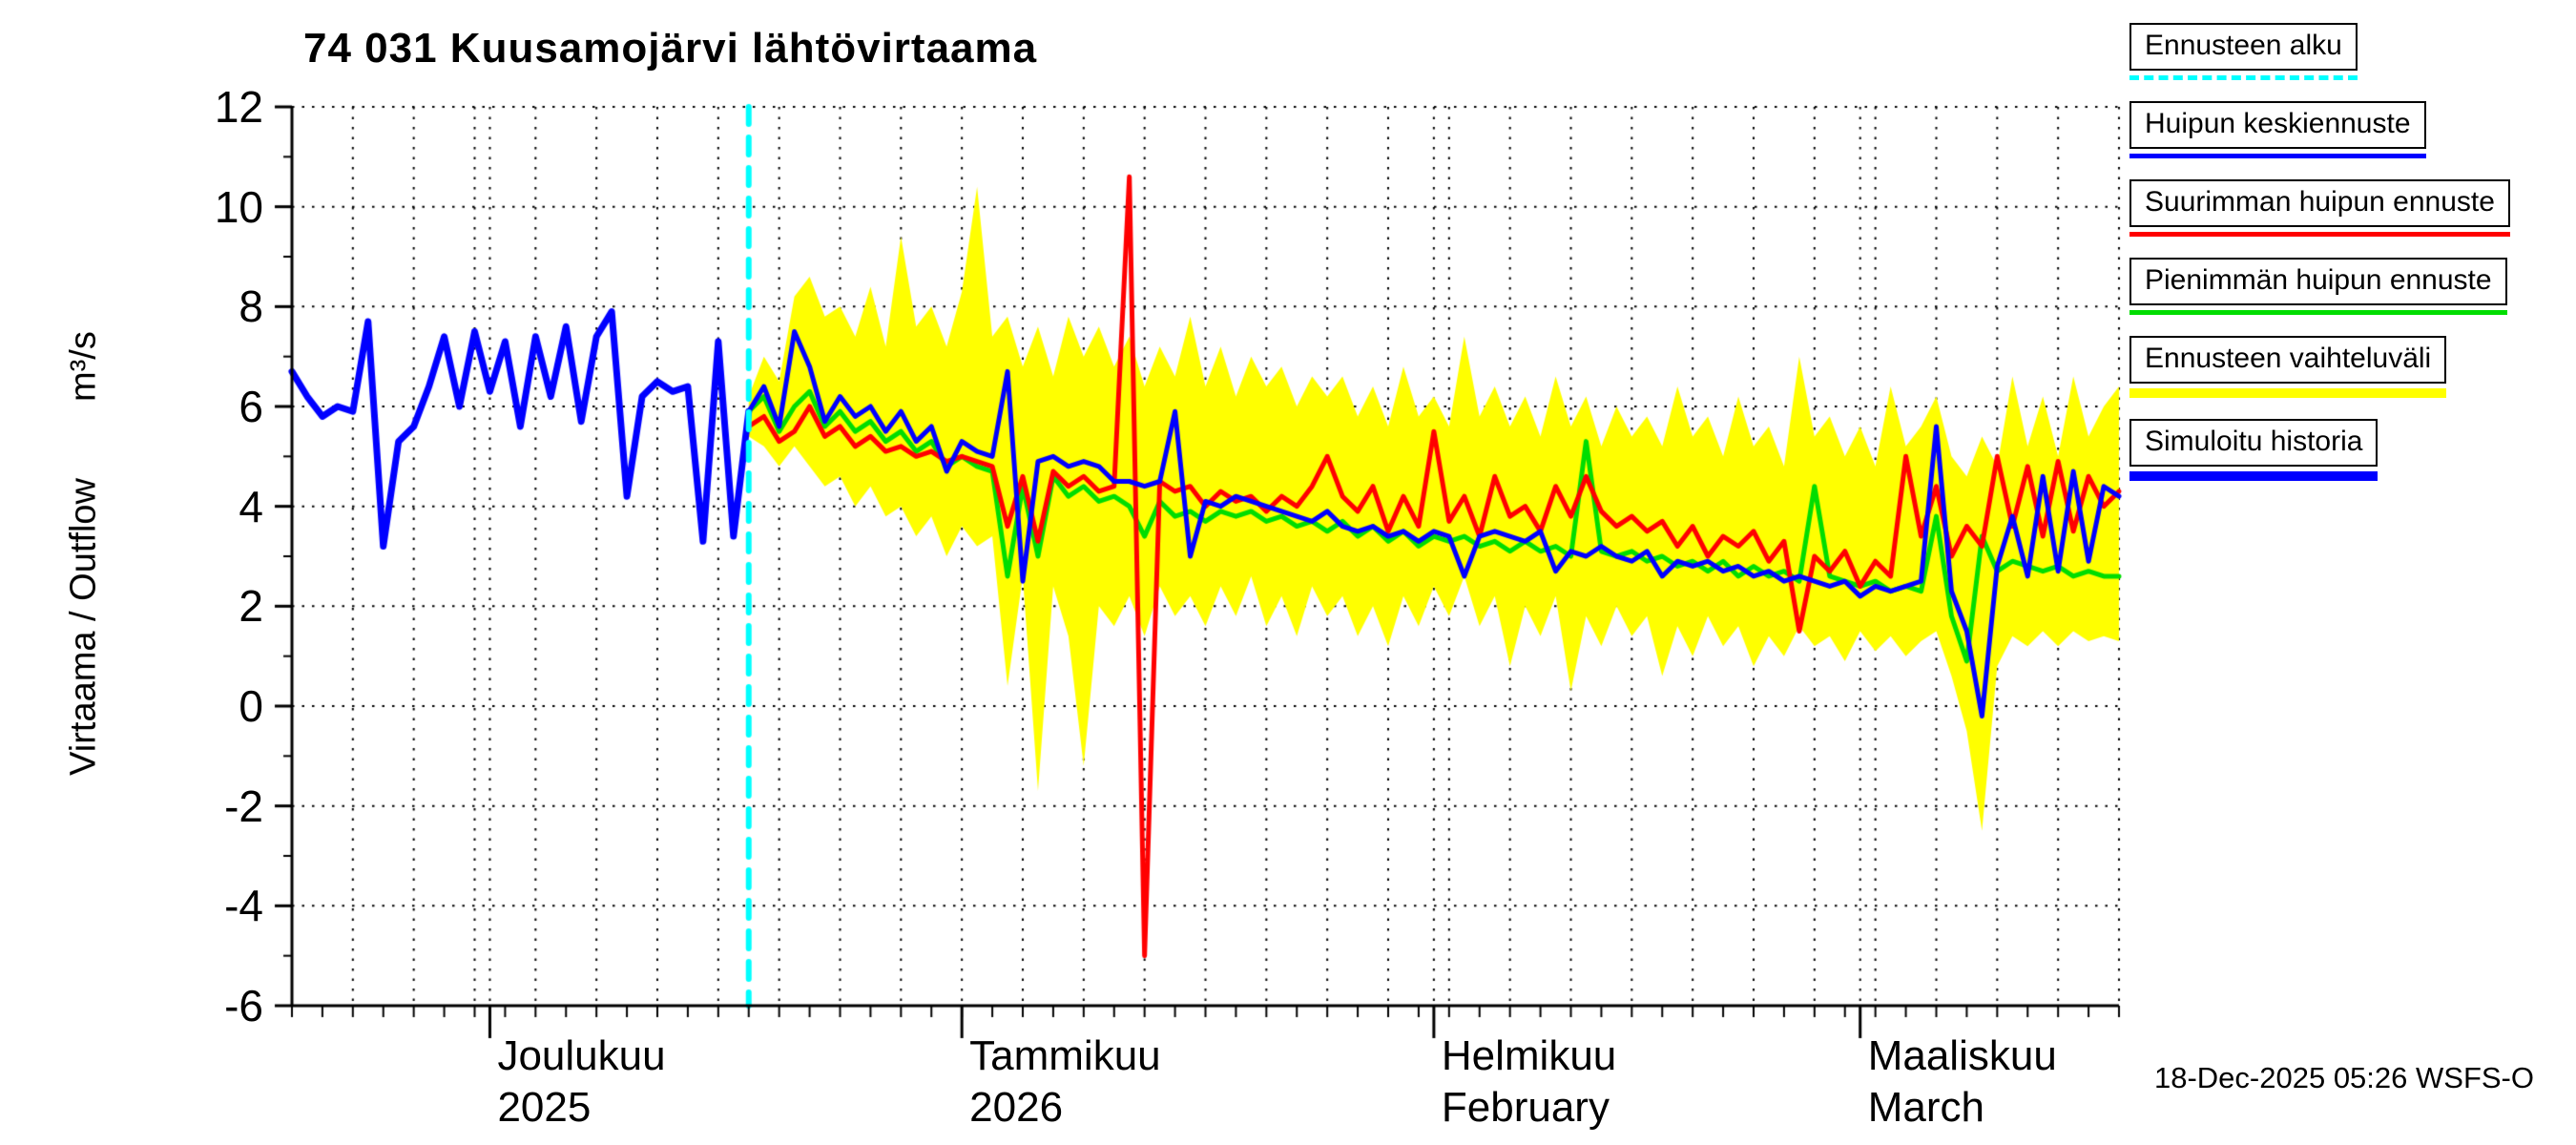 Image resolution: width=2576 pixels, height=1145 pixels. What do you see at coordinates (2319, 203) in the screenshot?
I see `legend-label: Suurimman huipun ennuste` at bounding box center [2319, 203].